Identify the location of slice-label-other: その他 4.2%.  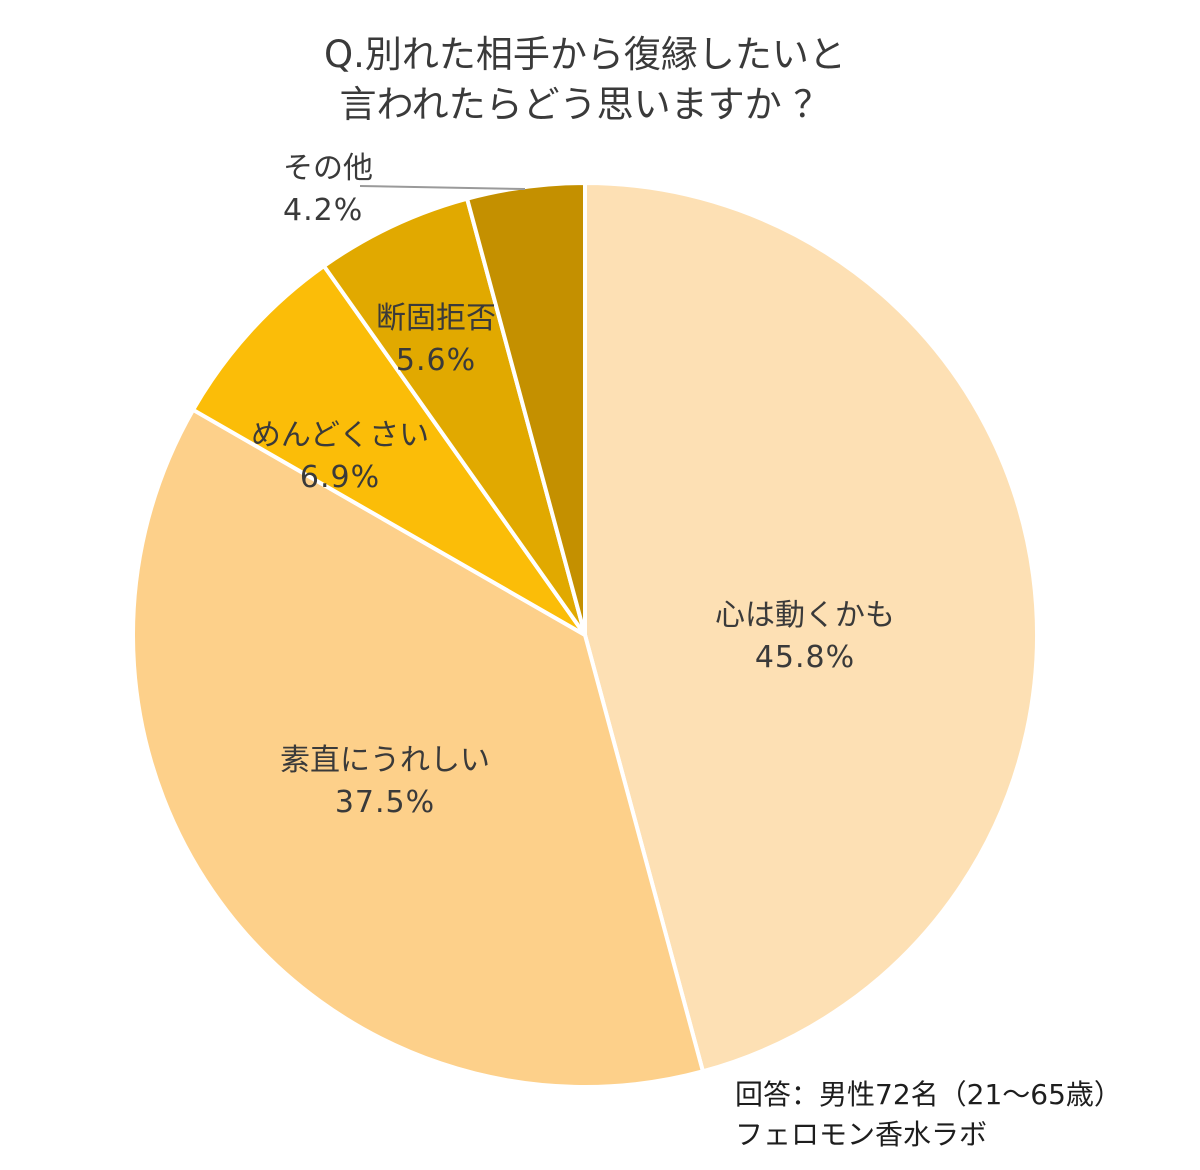
(328, 190).